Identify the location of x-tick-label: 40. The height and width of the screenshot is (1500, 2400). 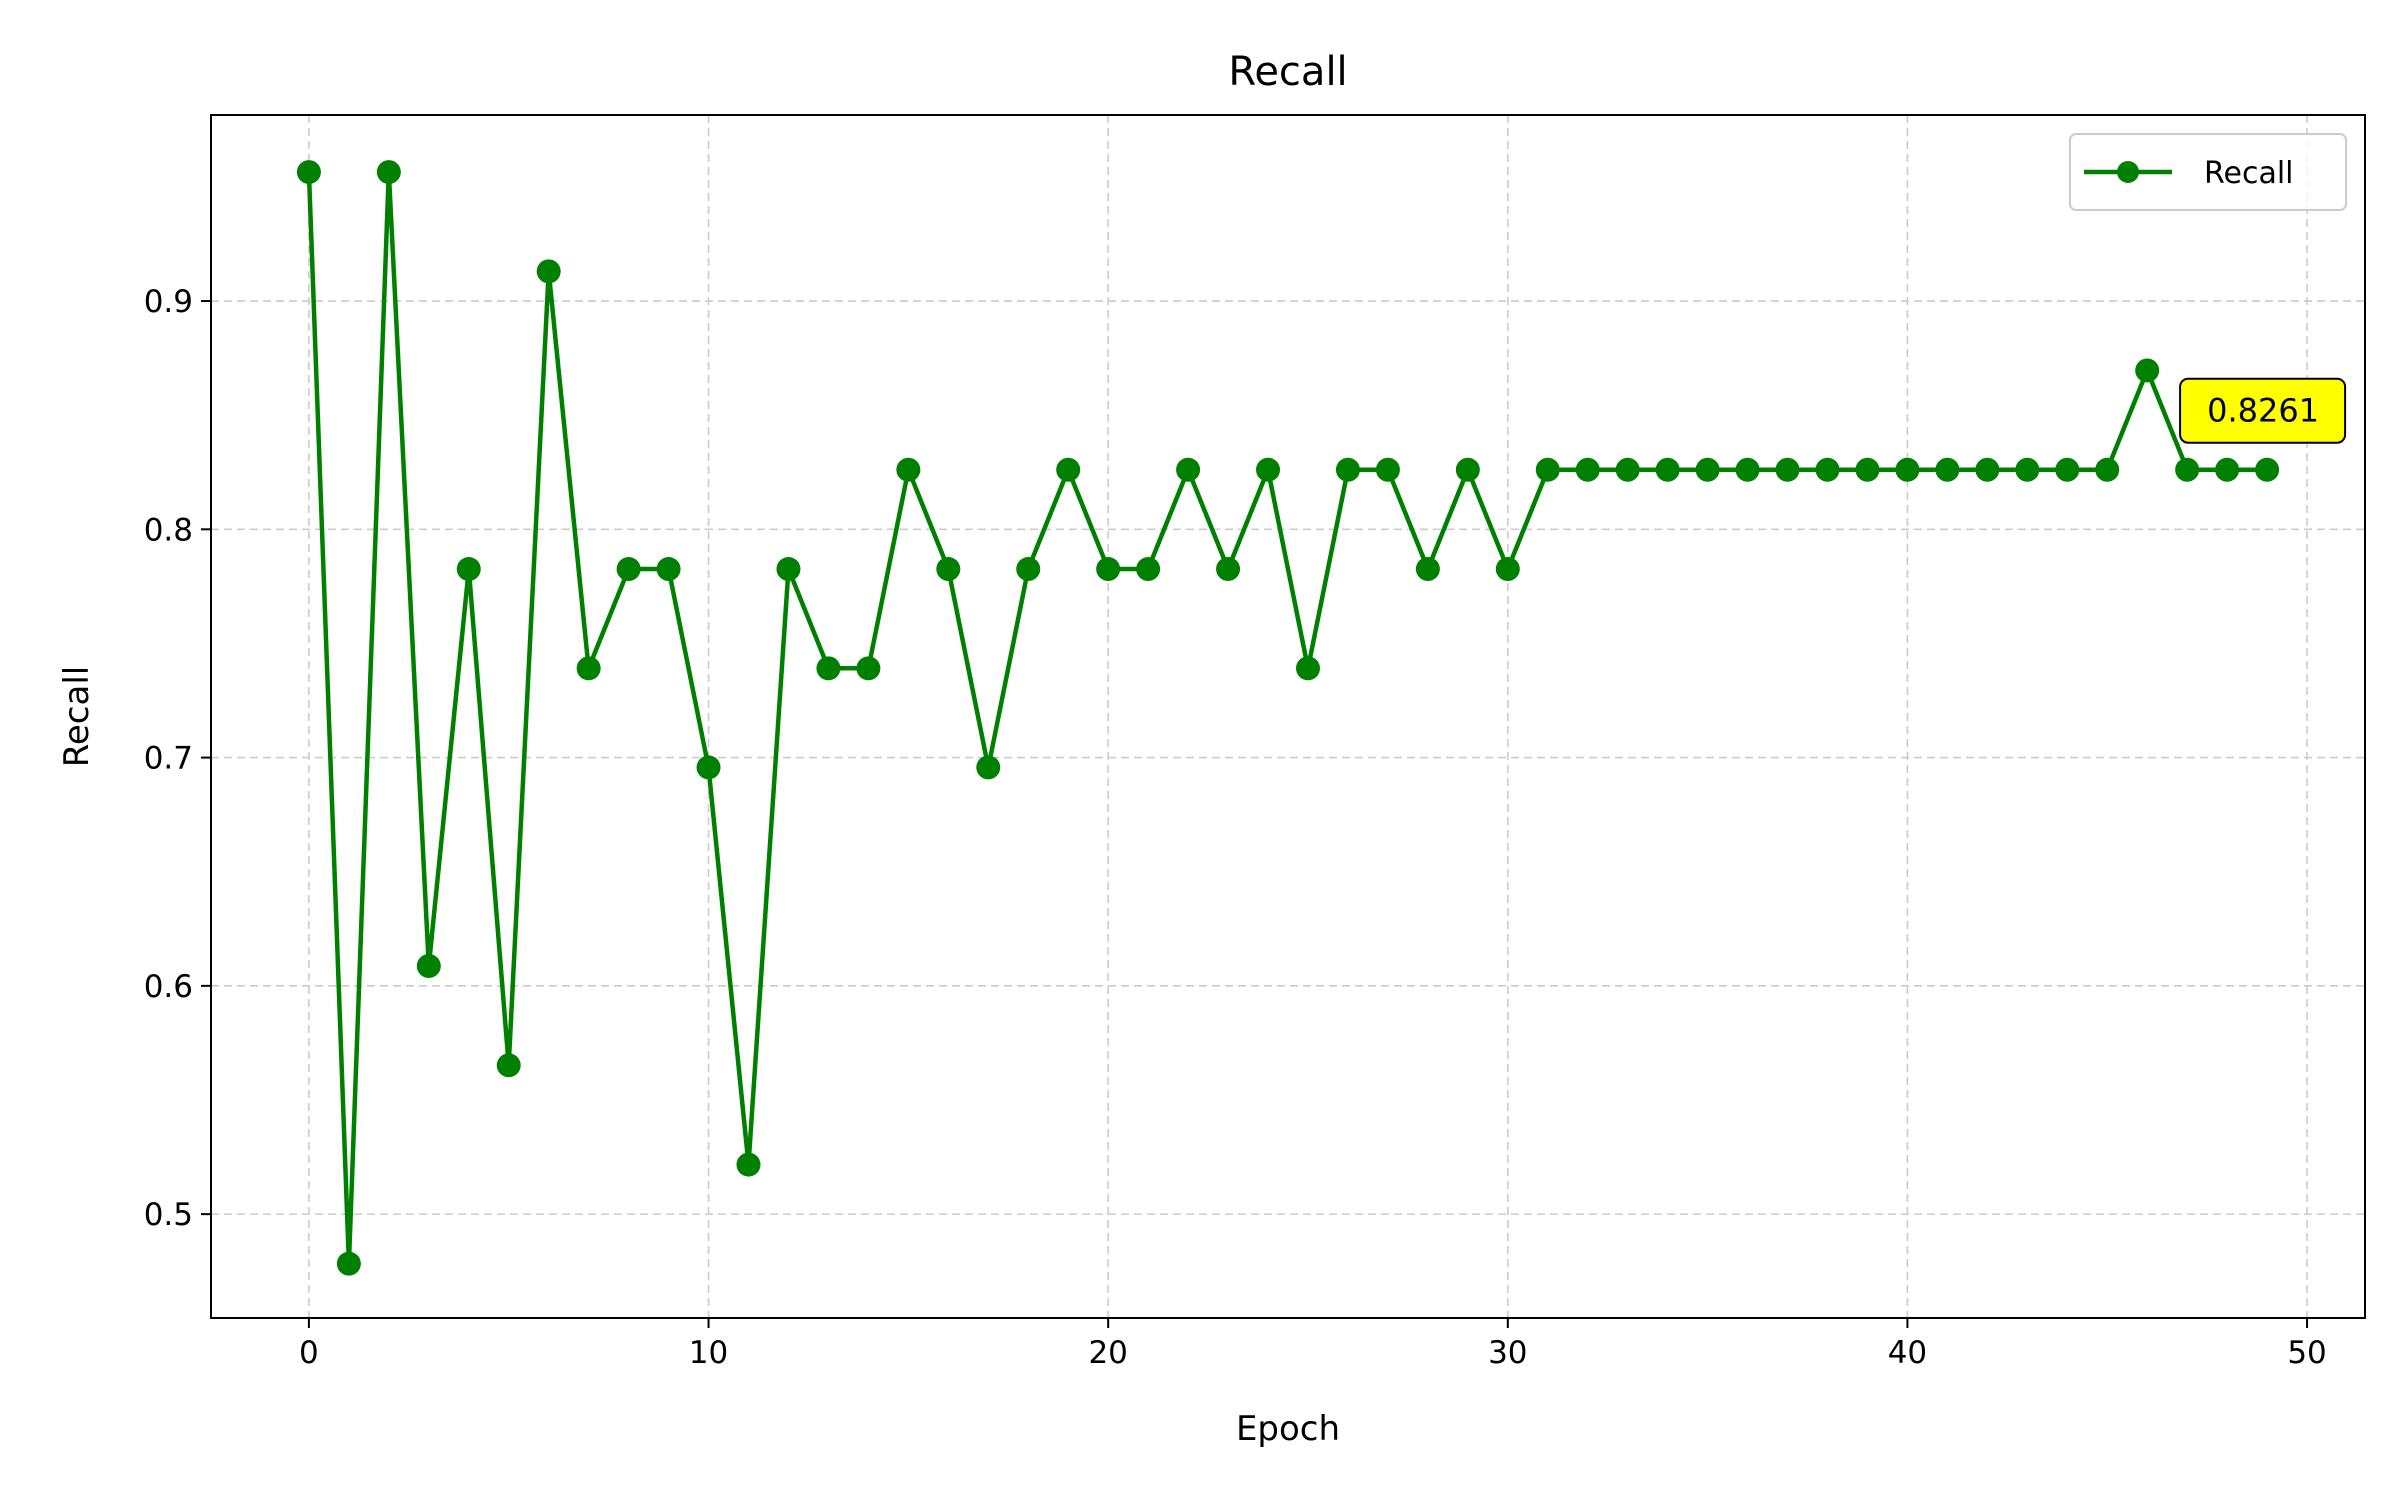
(1907, 1353).